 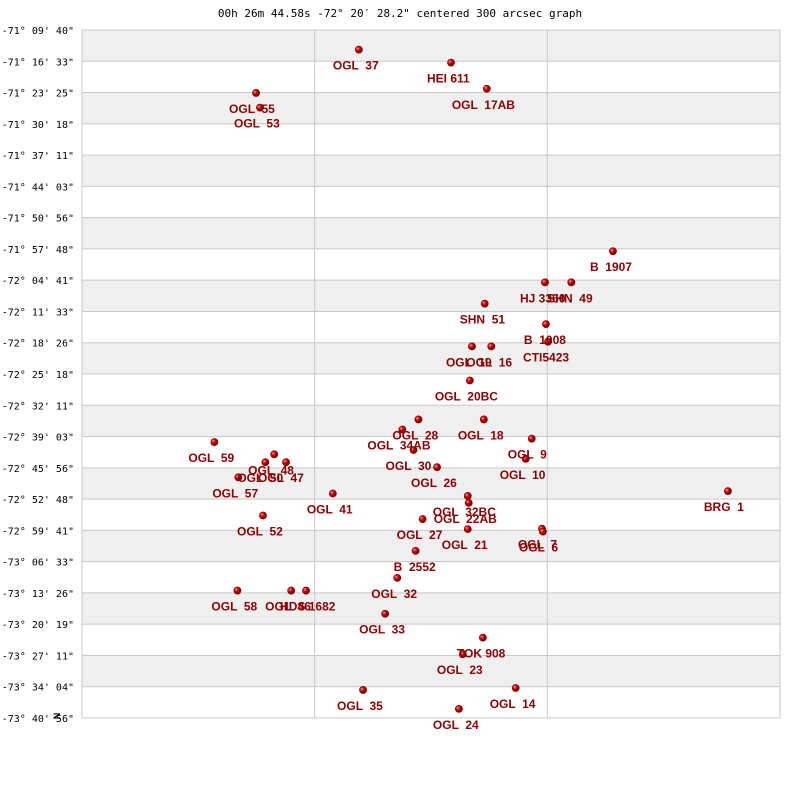 I want to click on y-tick-label: -73° 27' 11", so click(x=38, y=656).